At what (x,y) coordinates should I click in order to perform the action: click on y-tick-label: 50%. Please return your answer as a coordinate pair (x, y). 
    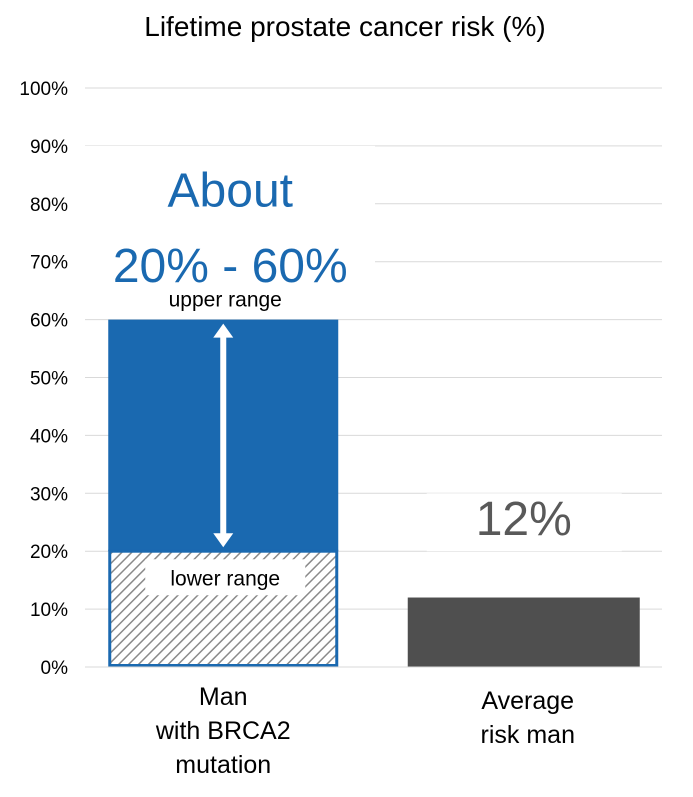
    Looking at the image, I should click on (49, 379).